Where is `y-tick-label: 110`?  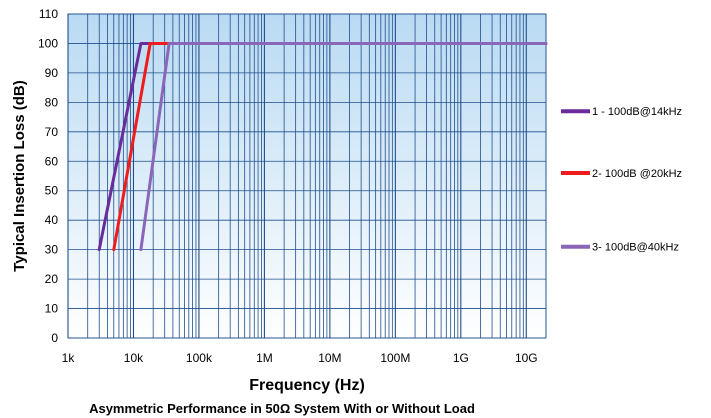
y-tick-label: 110 is located at coordinates (48, 14).